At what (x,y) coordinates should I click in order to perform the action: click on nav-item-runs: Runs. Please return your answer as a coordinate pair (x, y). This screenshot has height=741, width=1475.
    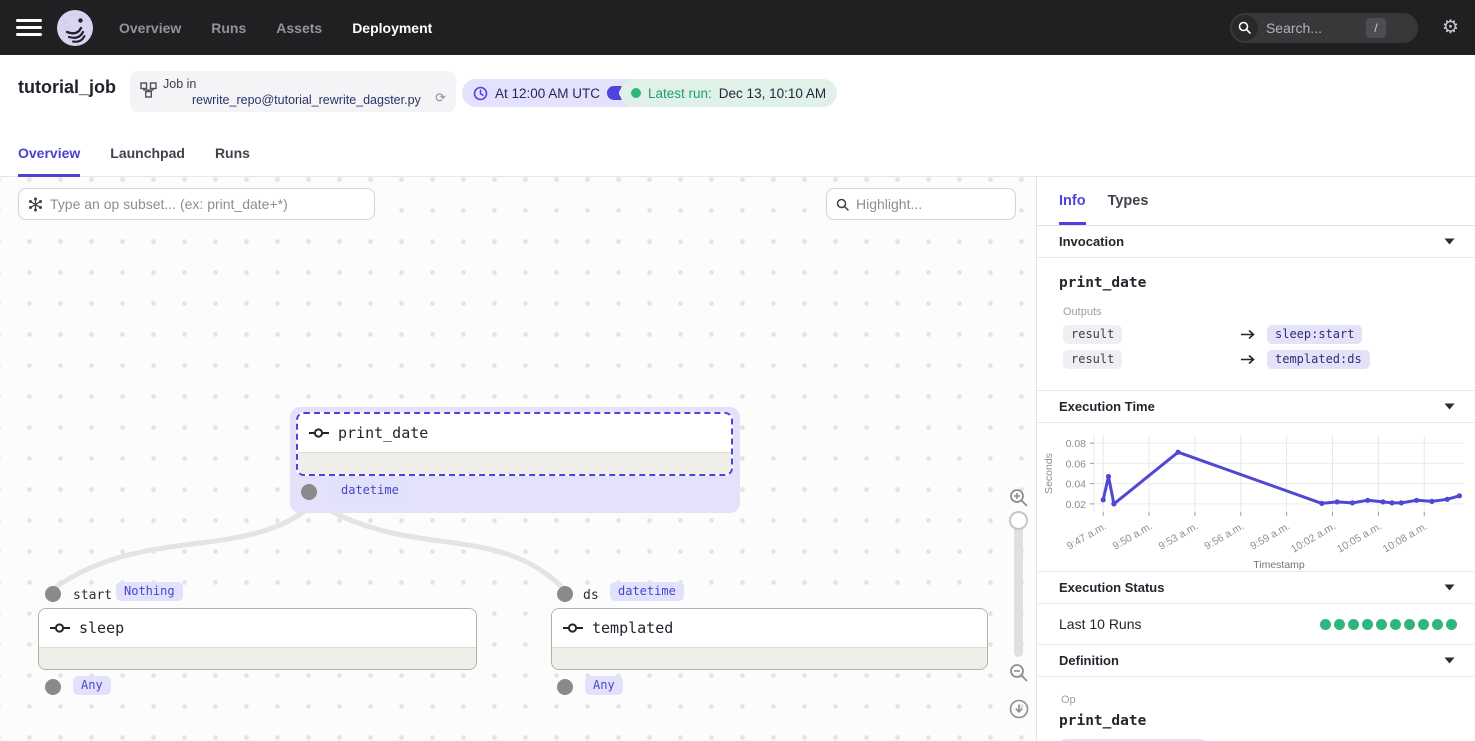
    Looking at the image, I should click on (229, 27).